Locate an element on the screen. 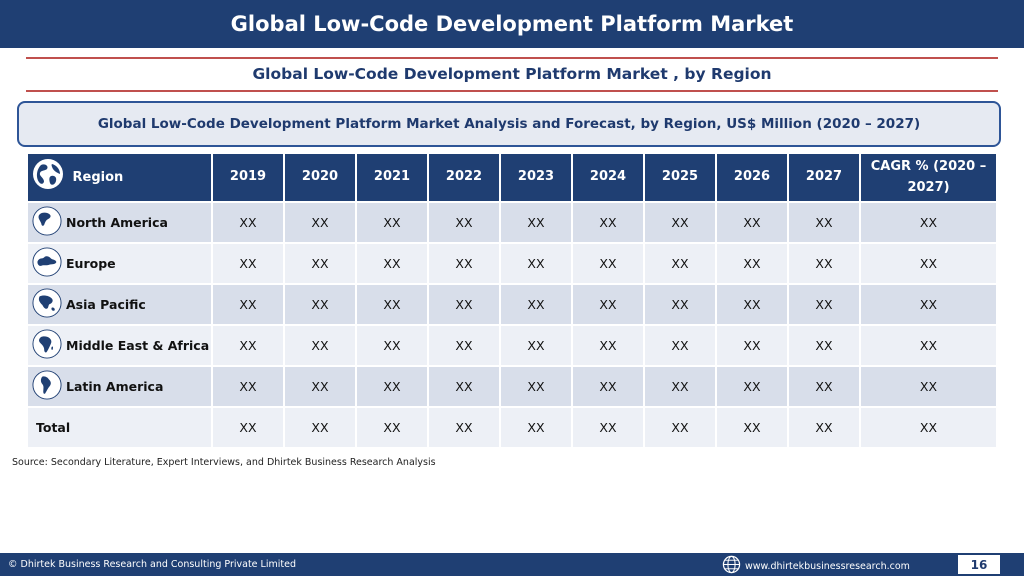  table-row: Latin America XX XX XX XX XX XX XX XX XX XX is located at coordinates (512, 386).